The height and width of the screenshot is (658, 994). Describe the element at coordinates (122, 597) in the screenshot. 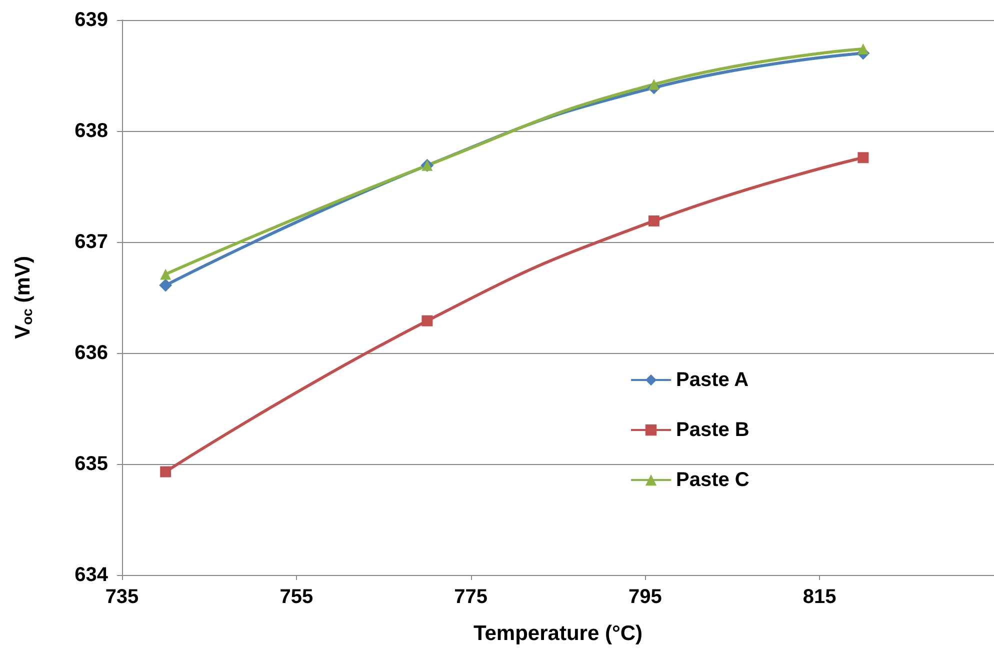

I see `x-tick-label: 735` at that location.